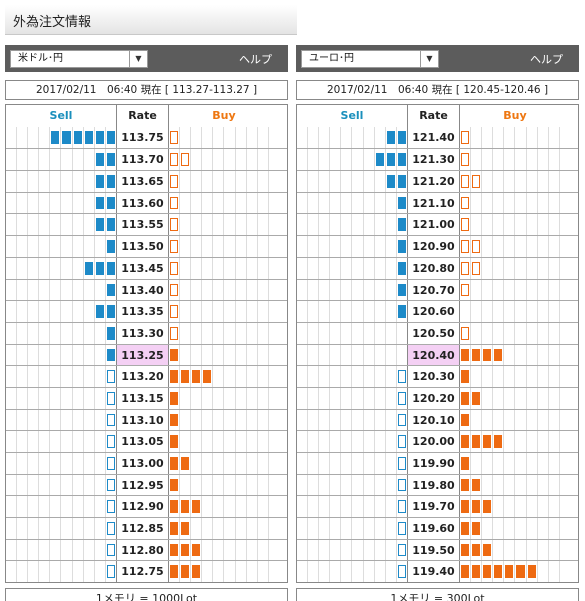  I want to click on table-row: 120.50, so click(437, 332).